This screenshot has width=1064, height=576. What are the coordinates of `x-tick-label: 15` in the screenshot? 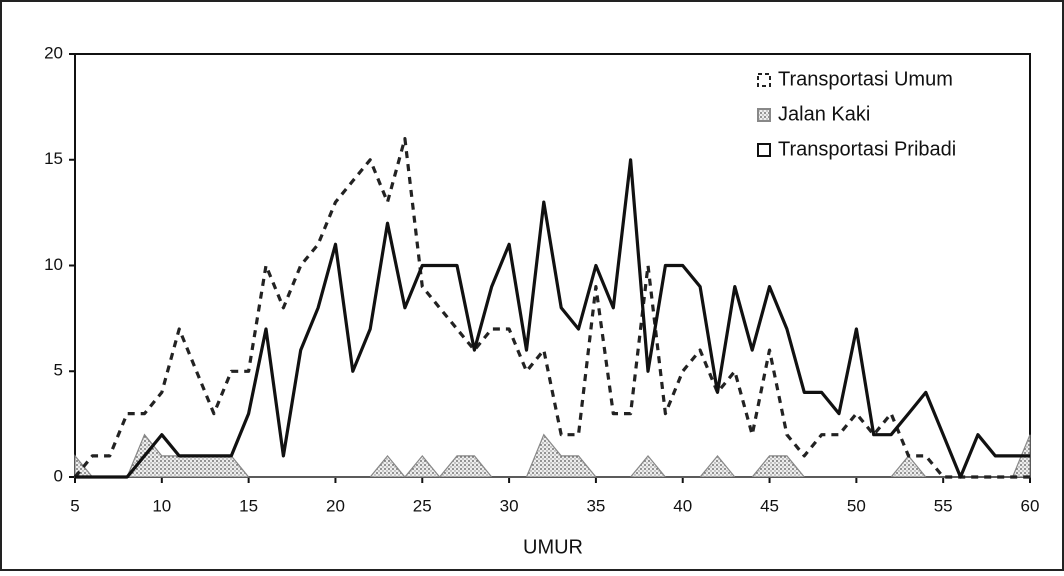 It's located at (248, 505).